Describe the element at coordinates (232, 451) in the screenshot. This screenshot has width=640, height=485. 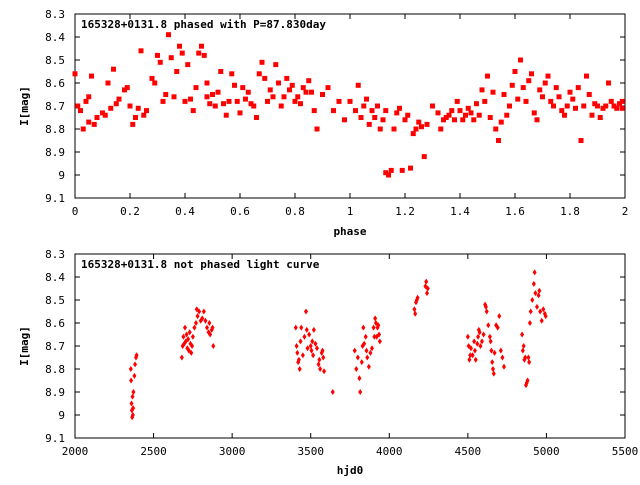
I see `x-tick-label: 3000` at that location.